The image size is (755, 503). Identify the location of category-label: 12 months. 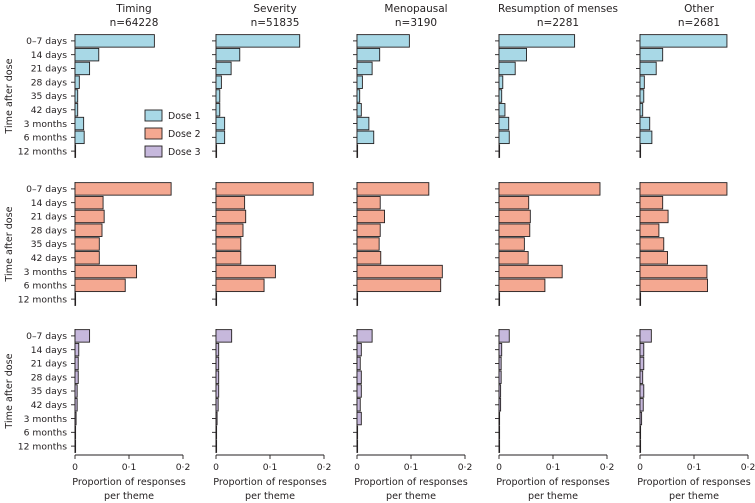
(42, 151).